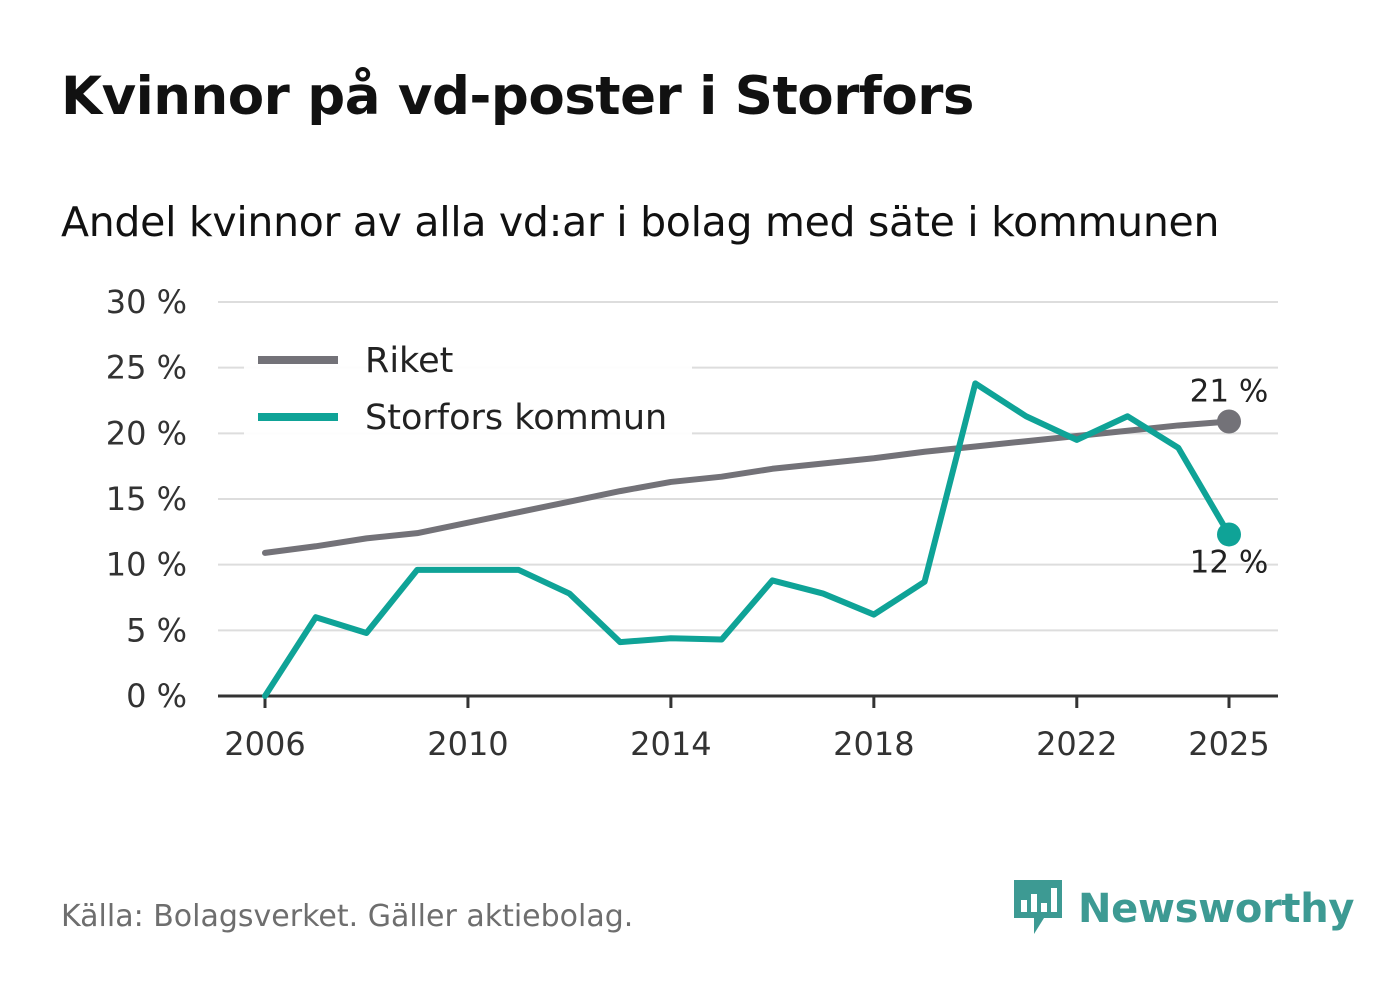  What do you see at coordinates (747, 487) in the screenshot?
I see `series-line-riket` at bounding box center [747, 487].